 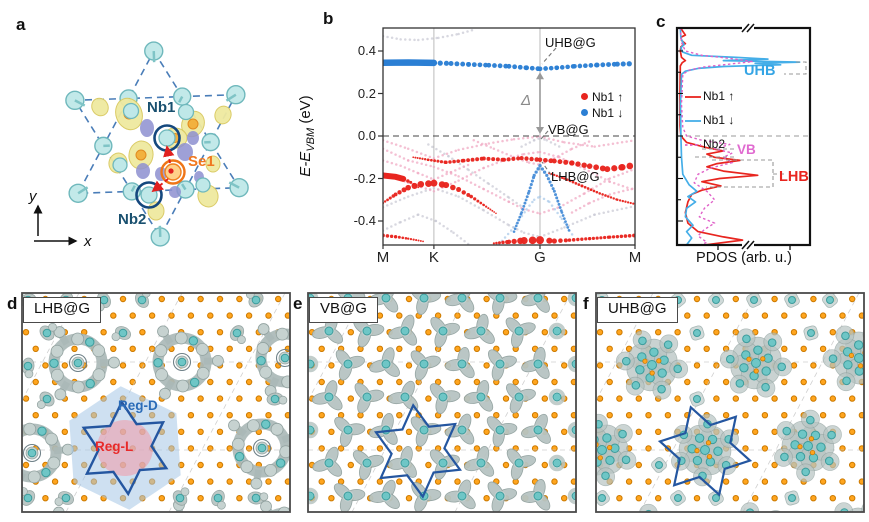 What do you see at coordinates (442, 402) in the screenshot?
I see `panel-e-charge-density-vb` at bounding box center [442, 402].